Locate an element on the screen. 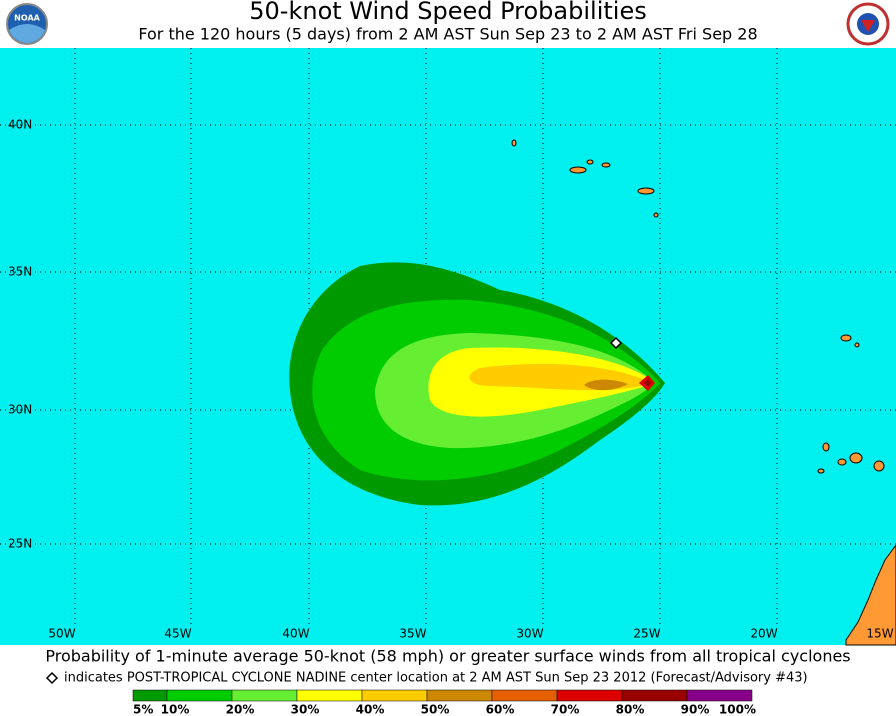 This screenshot has height=716, width=896. lat-label: 30N is located at coordinates (20, 410).